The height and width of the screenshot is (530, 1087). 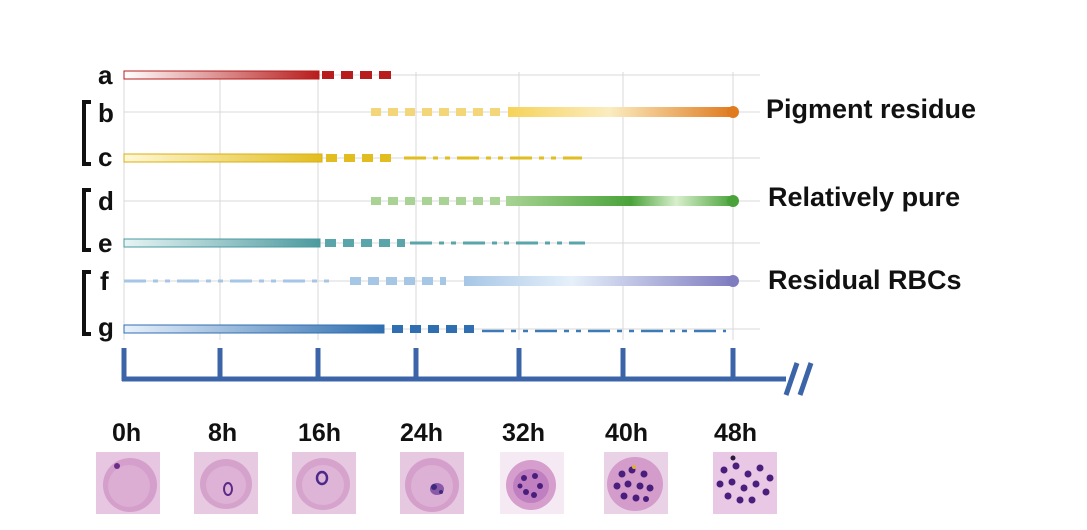 What do you see at coordinates (319, 433) in the screenshot?
I see `tick-label-16h: 16h` at bounding box center [319, 433].